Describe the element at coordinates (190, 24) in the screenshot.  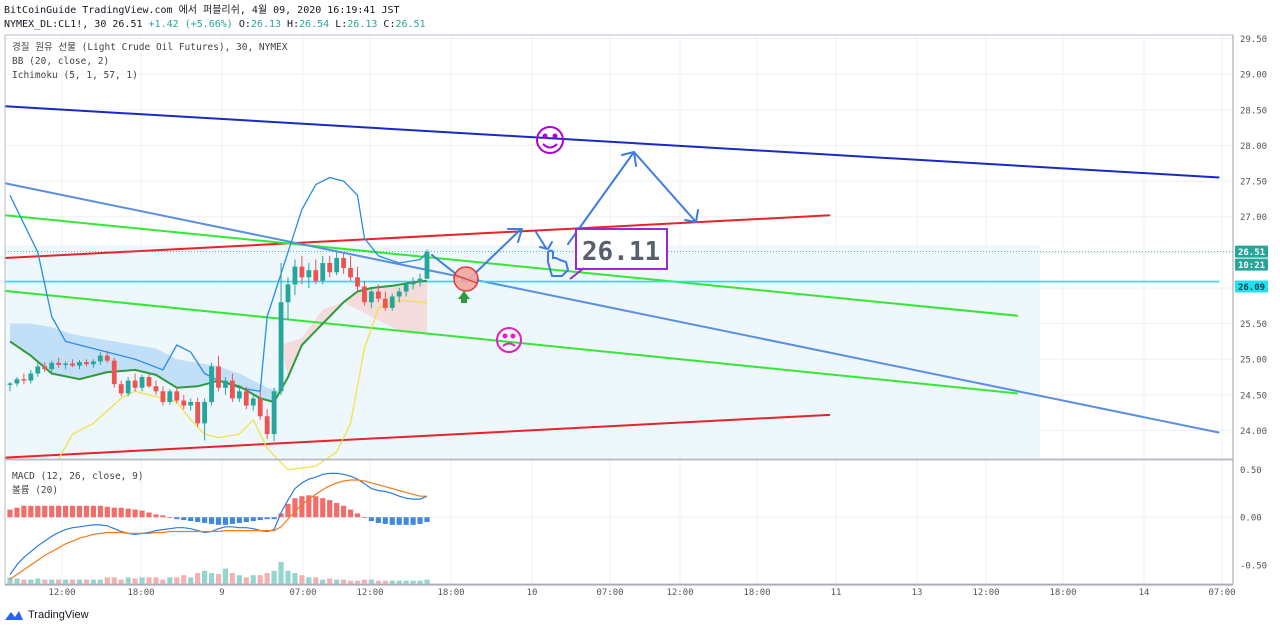
I see `price-change: +1.42 (+5.66%)` at that location.